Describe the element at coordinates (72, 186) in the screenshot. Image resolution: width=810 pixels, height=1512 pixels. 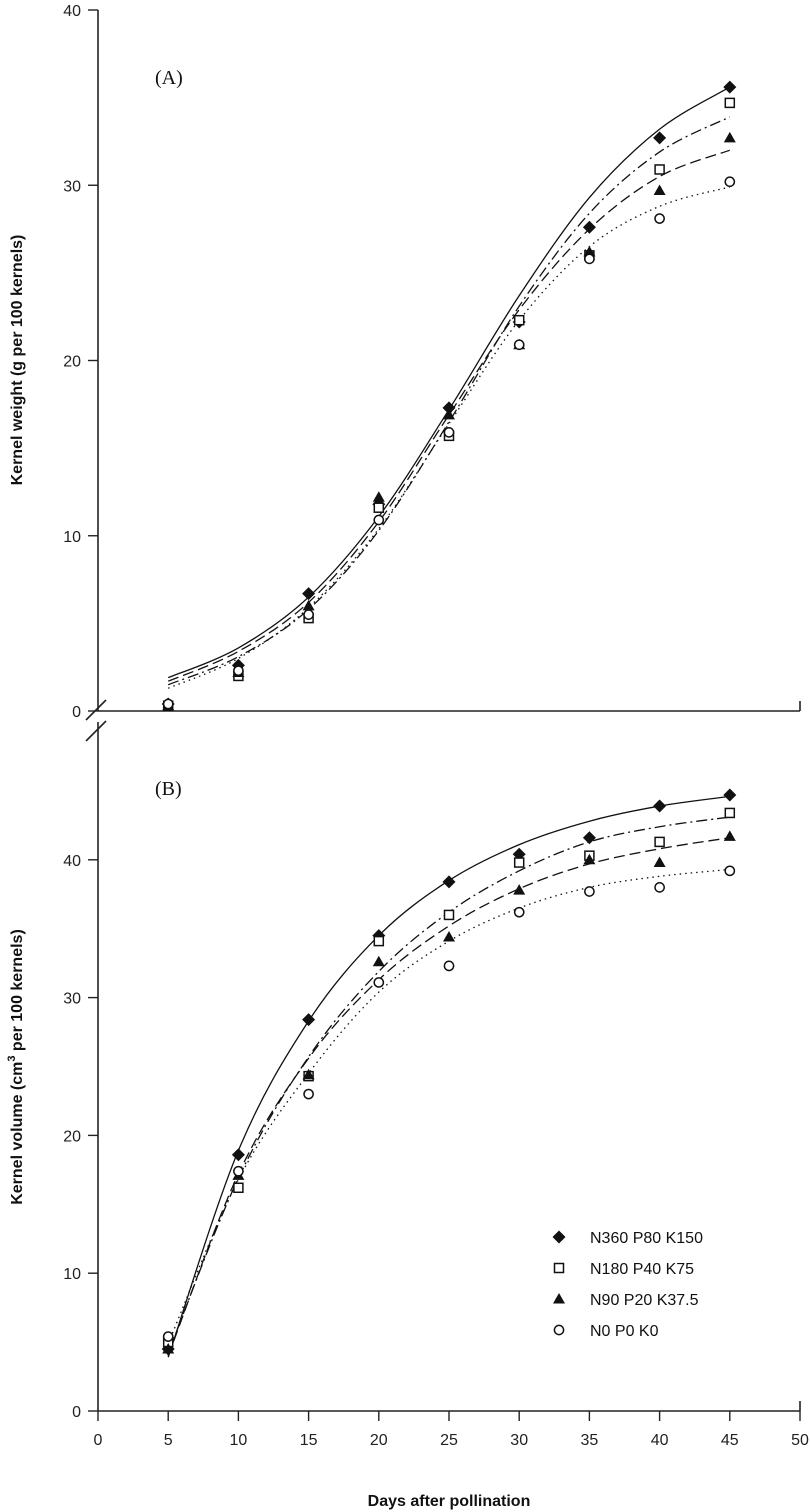
I see `y-tick-label: 30` at that location.